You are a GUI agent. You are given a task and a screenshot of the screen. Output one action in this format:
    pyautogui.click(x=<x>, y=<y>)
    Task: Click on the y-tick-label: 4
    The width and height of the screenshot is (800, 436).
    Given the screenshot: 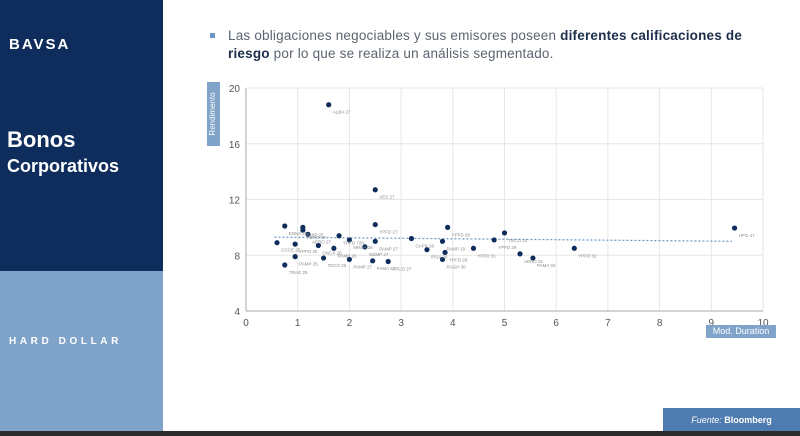 What is the action you would take?
    pyautogui.click(x=237, y=312)
    